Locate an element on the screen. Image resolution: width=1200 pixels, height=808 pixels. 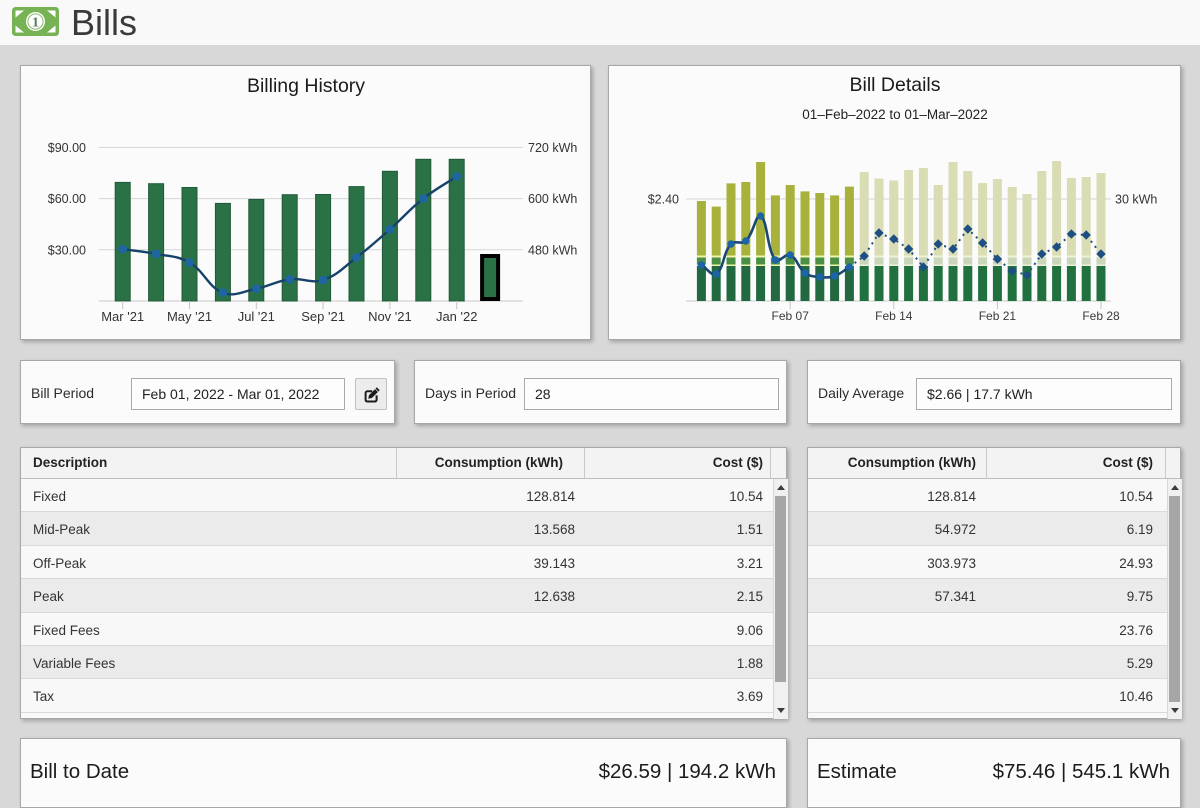
svg-text: Bill Details is located at coordinates (894, 85).